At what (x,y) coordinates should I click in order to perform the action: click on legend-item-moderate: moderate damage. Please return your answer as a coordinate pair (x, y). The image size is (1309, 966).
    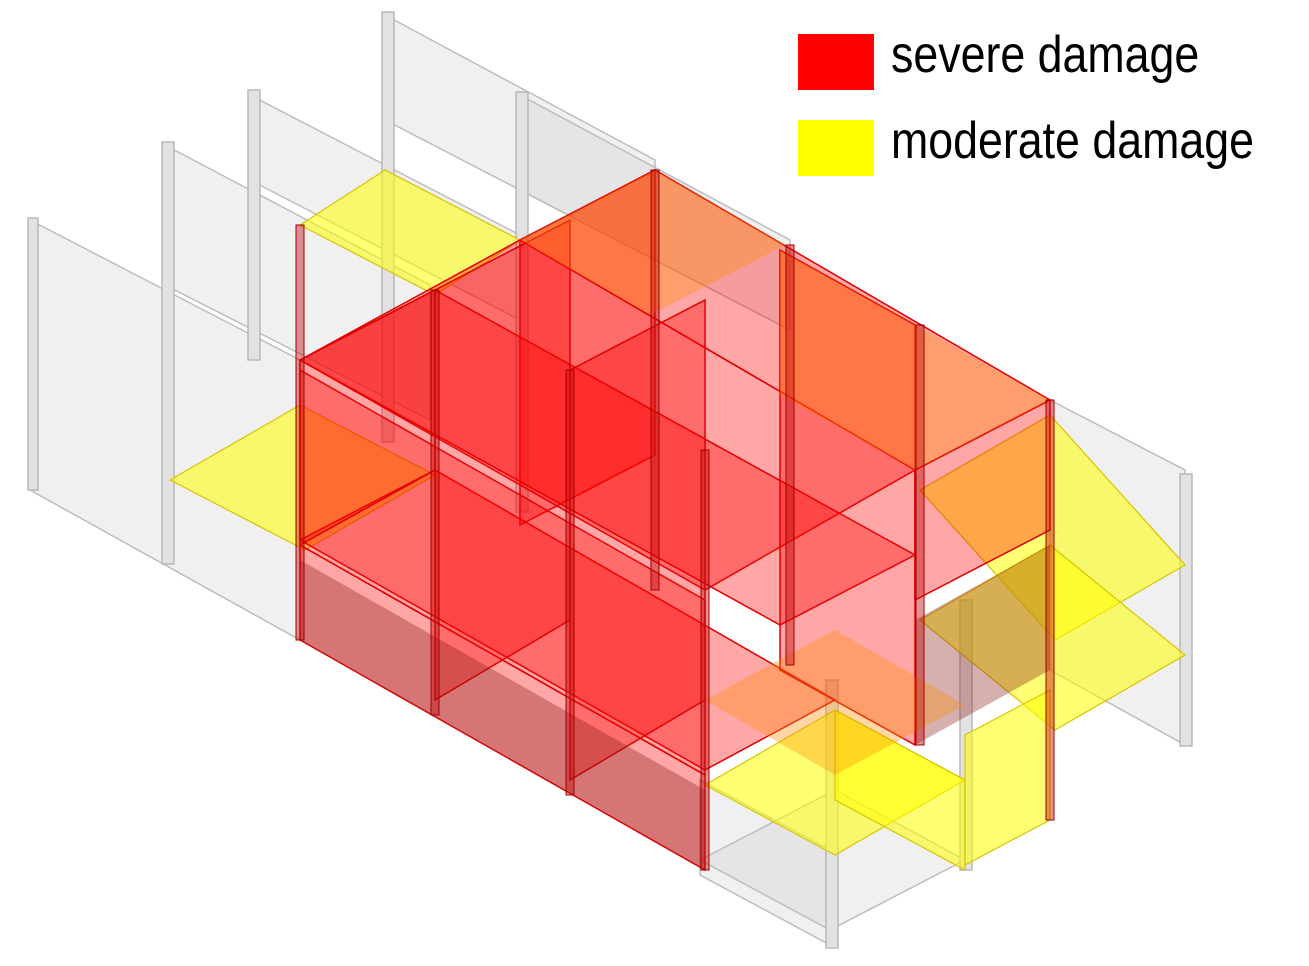
    Looking at the image, I should click on (1050, 145).